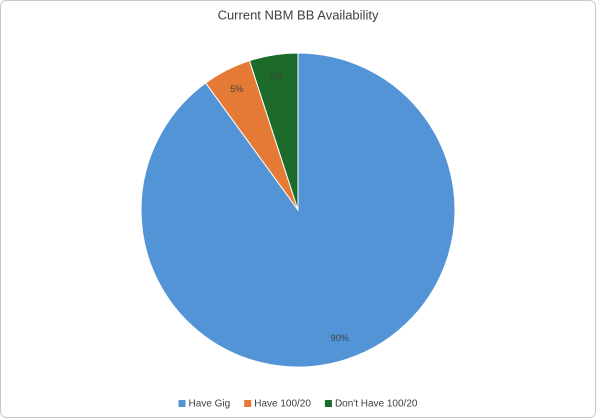 The height and width of the screenshot is (418, 596). What do you see at coordinates (376, 404) in the screenshot?
I see `legend-label: Don't Have 100/20` at bounding box center [376, 404].